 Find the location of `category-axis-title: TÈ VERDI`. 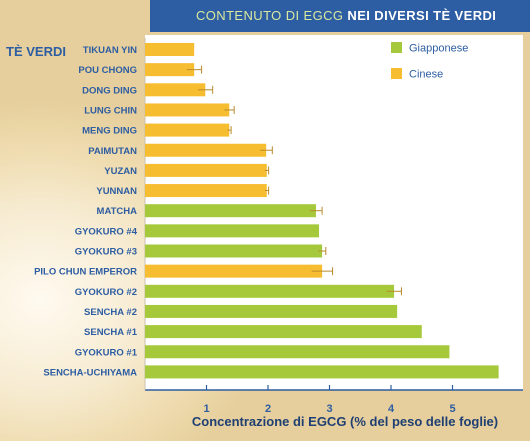

category-axis-title: TÈ VERDI is located at coordinates (36, 51).